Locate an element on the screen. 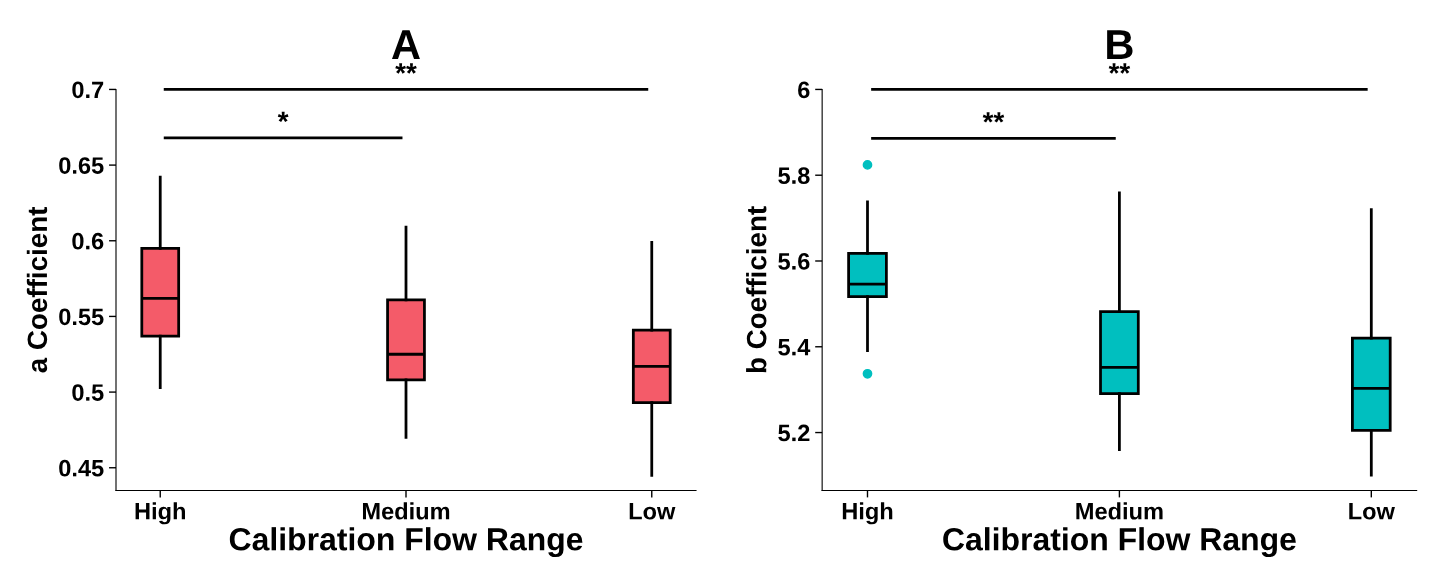  annotation: ** is located at coordinates (993, 117).